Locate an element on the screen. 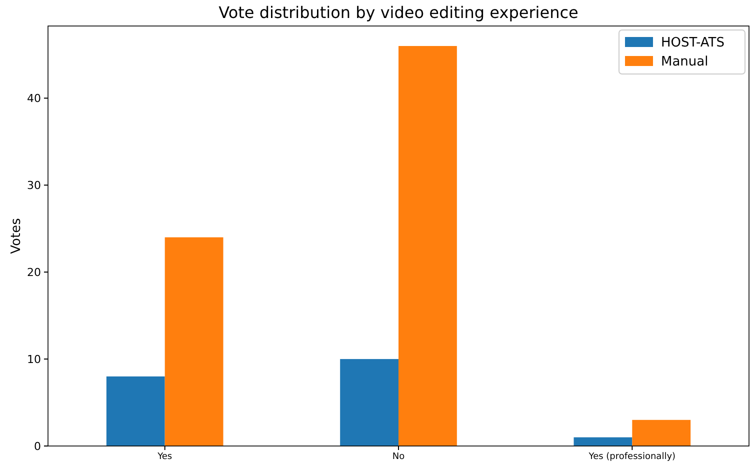 The image size is (753, 464). y-tick-label: 0 is located at coordinates (37, 446).